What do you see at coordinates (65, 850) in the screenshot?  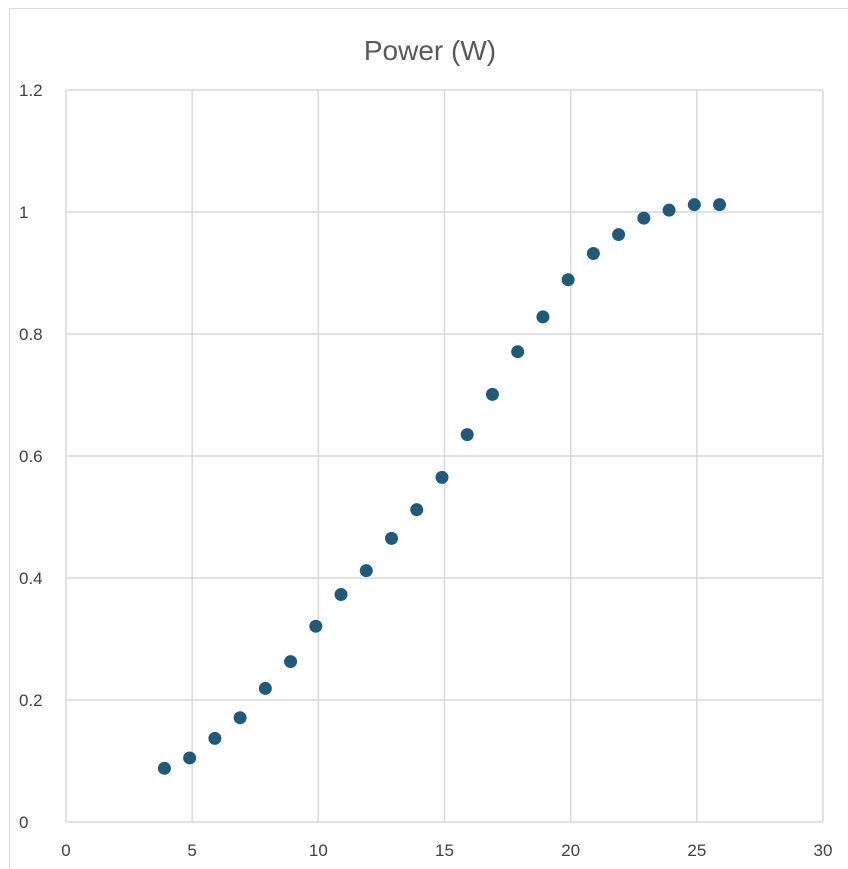 I see `x-tick-label: 0` at bounding box center [65, 850].